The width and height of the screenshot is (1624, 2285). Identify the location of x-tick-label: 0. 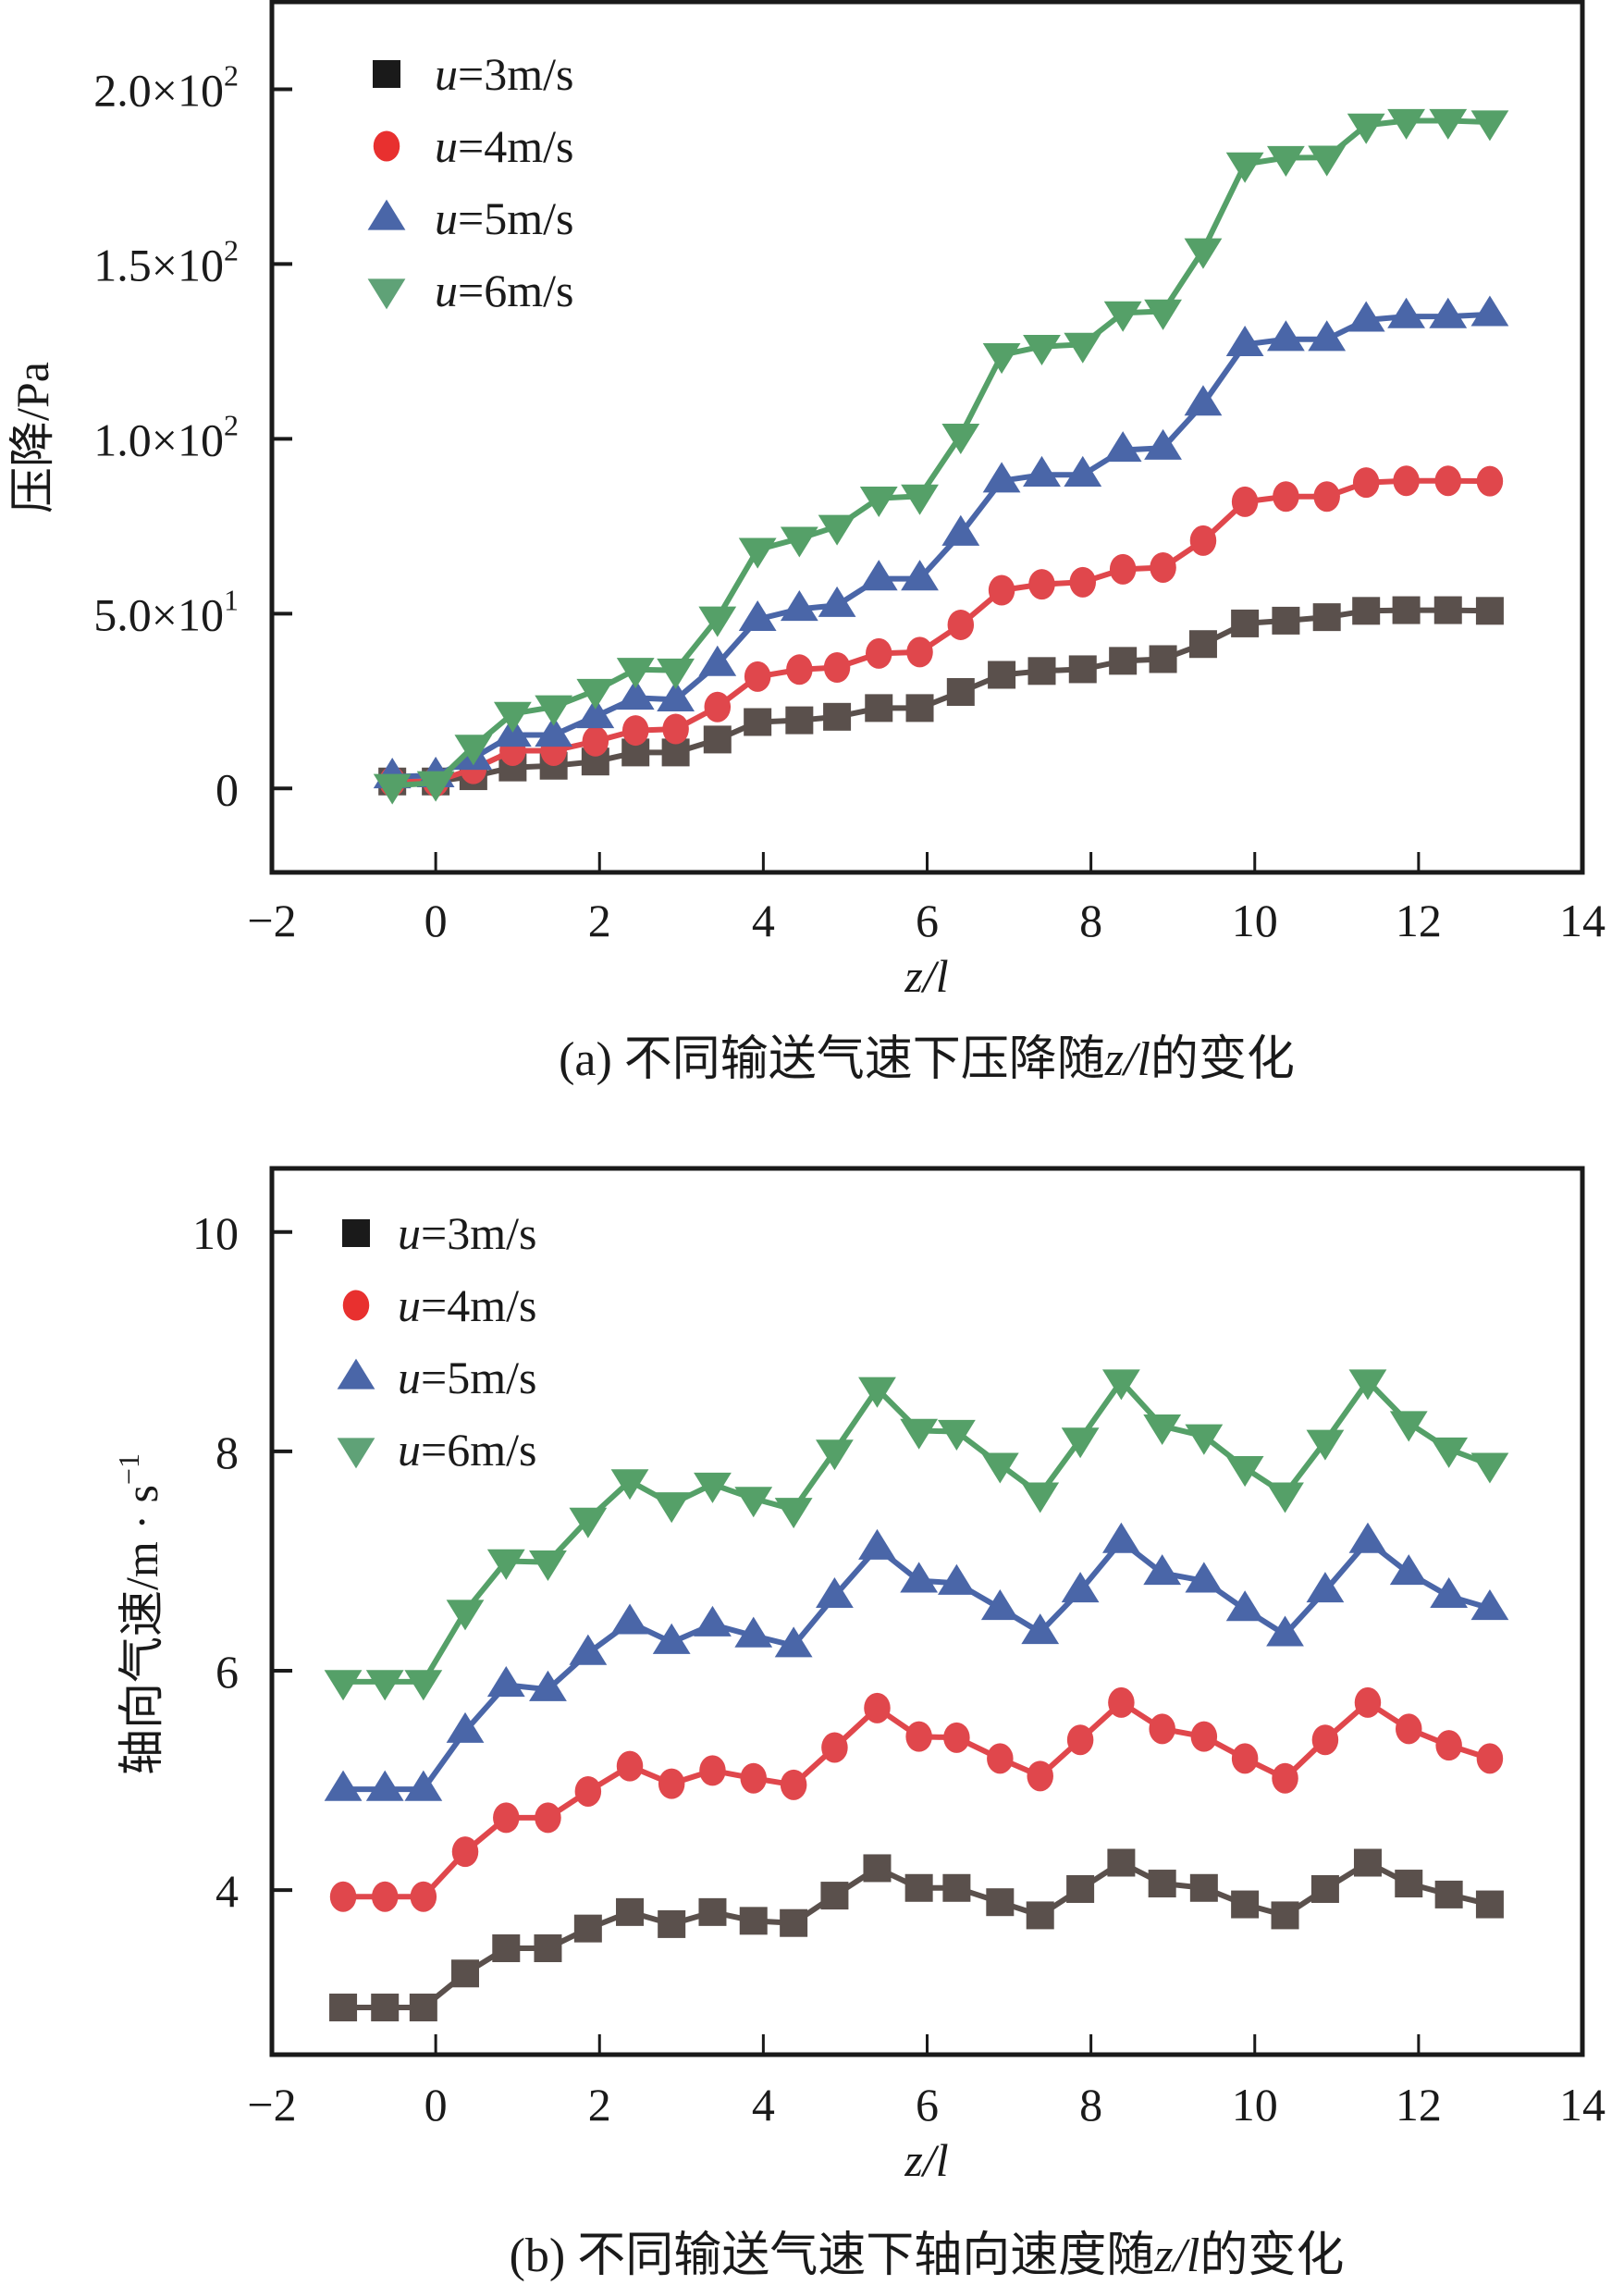
(436, 2105).